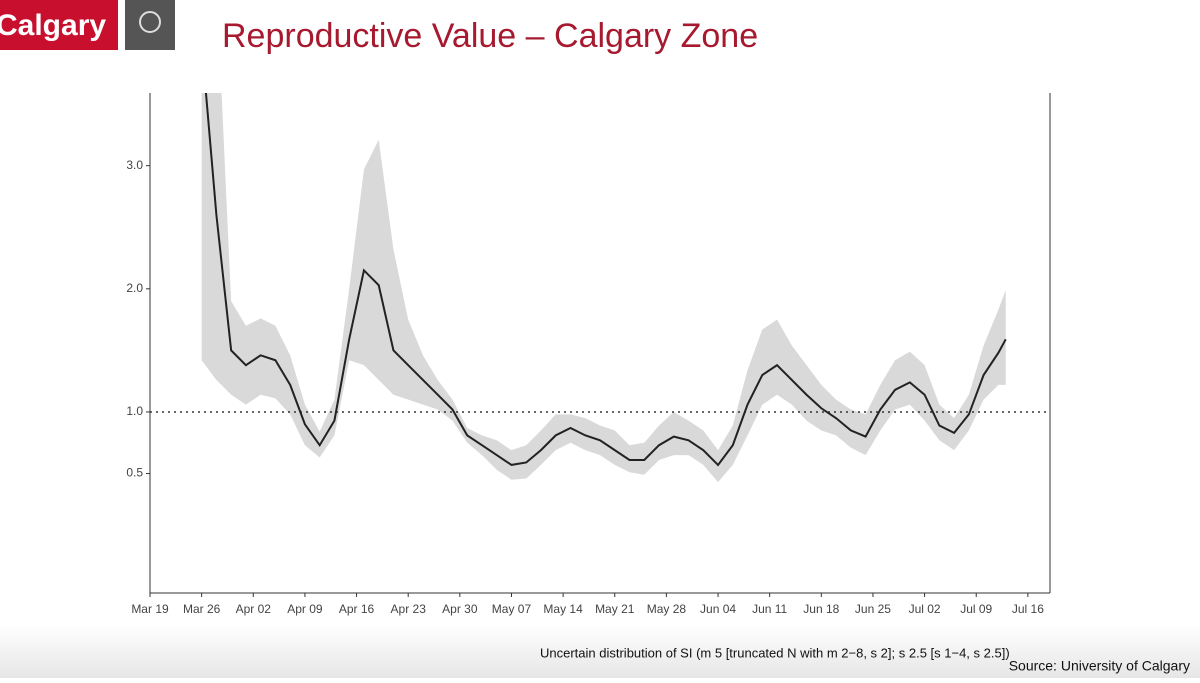  What do you see at coordinates (512, 609) in the screenshot?
I see `x-tick-label: May 07` at bounding box center [512, 609].